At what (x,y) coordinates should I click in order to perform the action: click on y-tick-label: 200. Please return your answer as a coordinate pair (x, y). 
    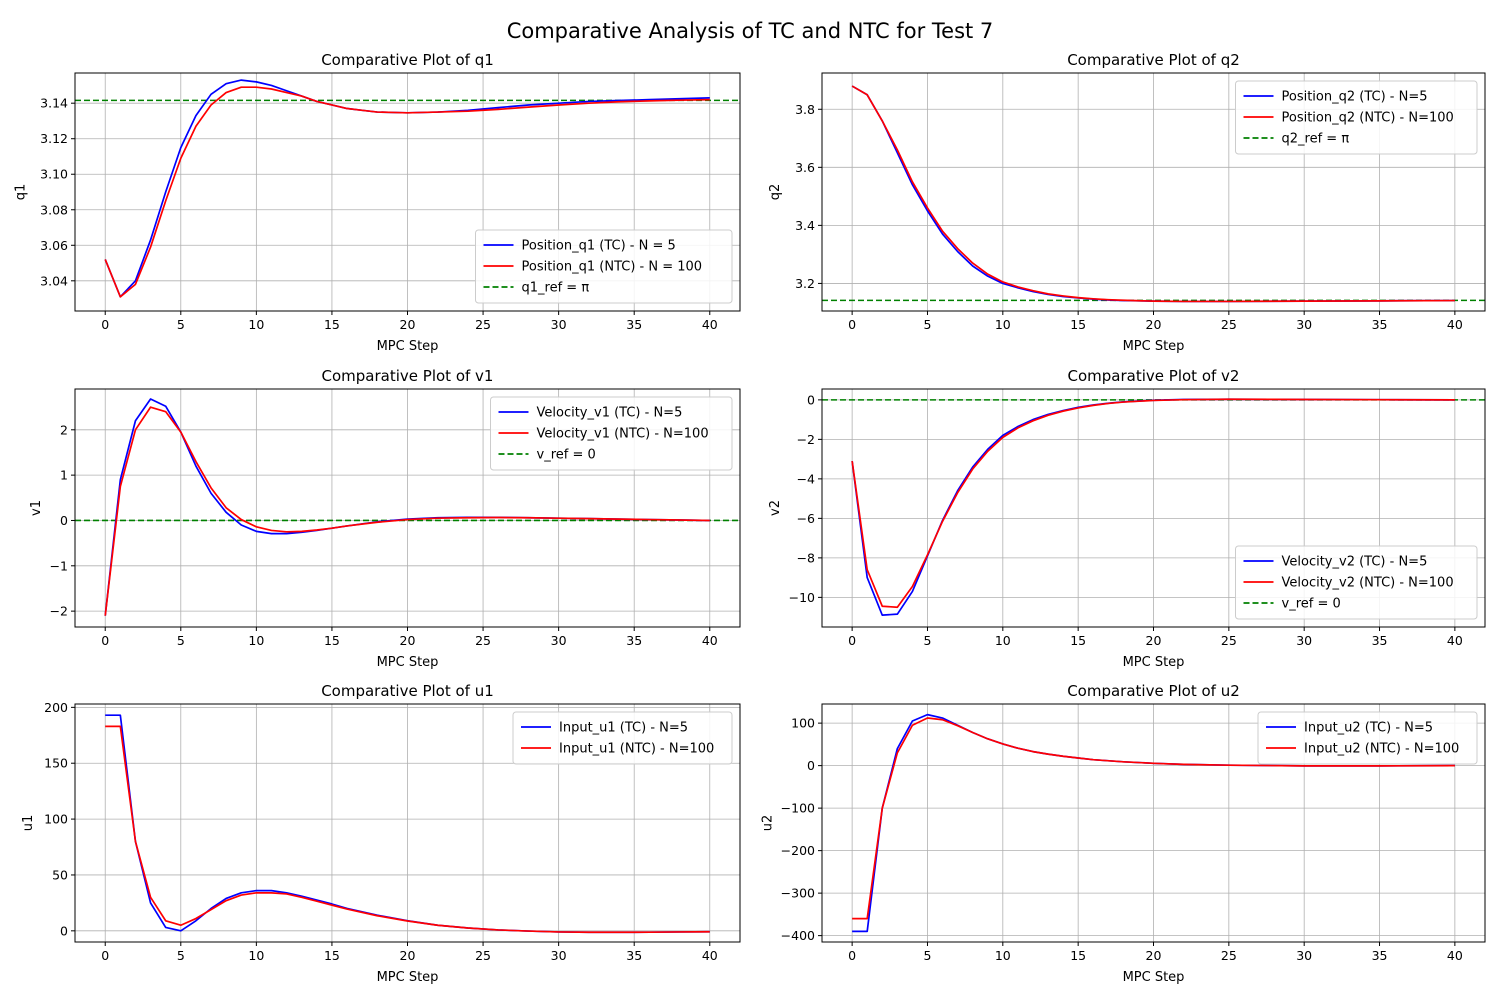
    Looking at the image, I should click on (56, 707).